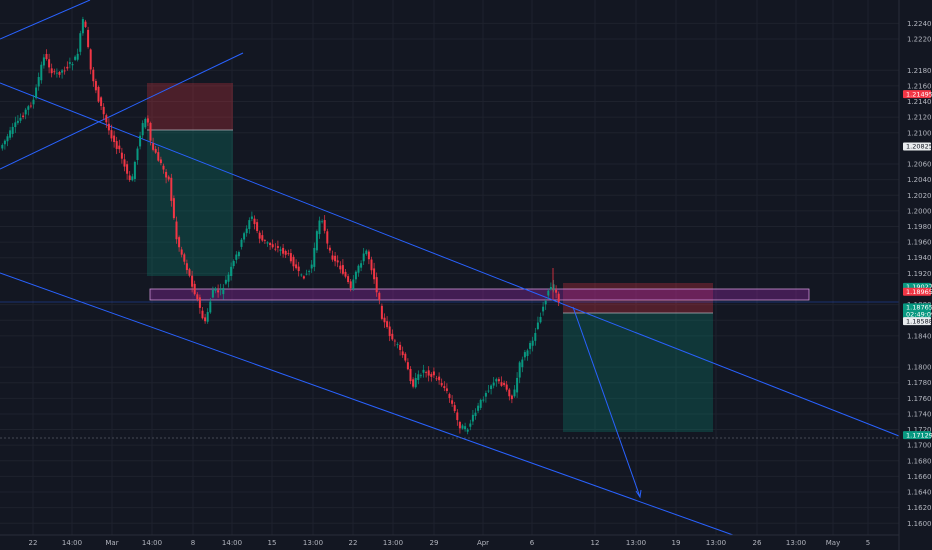  Describe the element at coordinates (919, 180) in the screenshot. I see `y-tick-label: 1.20400` at that location.